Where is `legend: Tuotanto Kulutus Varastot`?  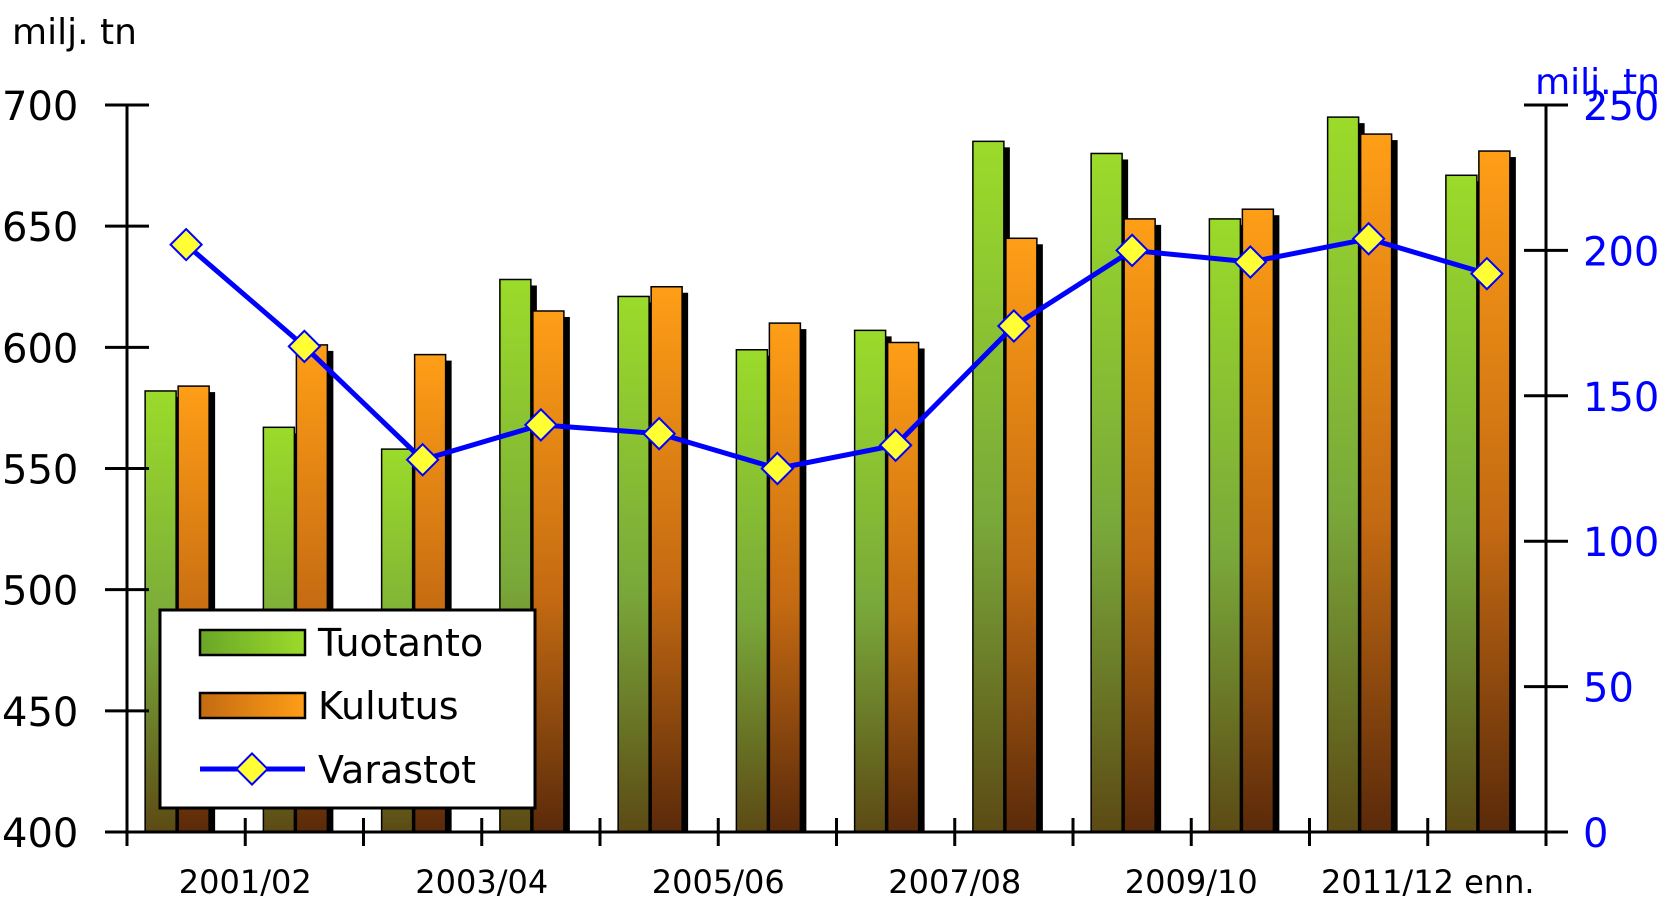
legend: Tuotanto Kulutus Varastot is located at coordinates (347, 709).